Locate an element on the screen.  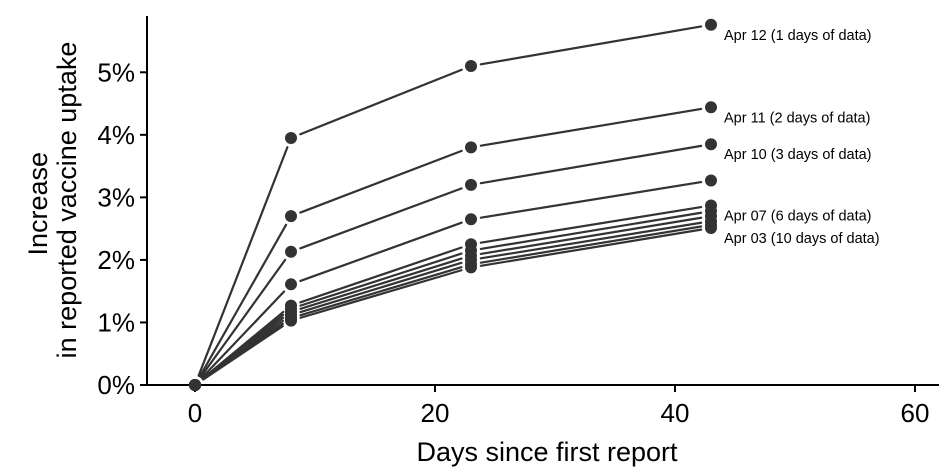
x-axis-title: Days since first report is located at coordinates (547, 452).